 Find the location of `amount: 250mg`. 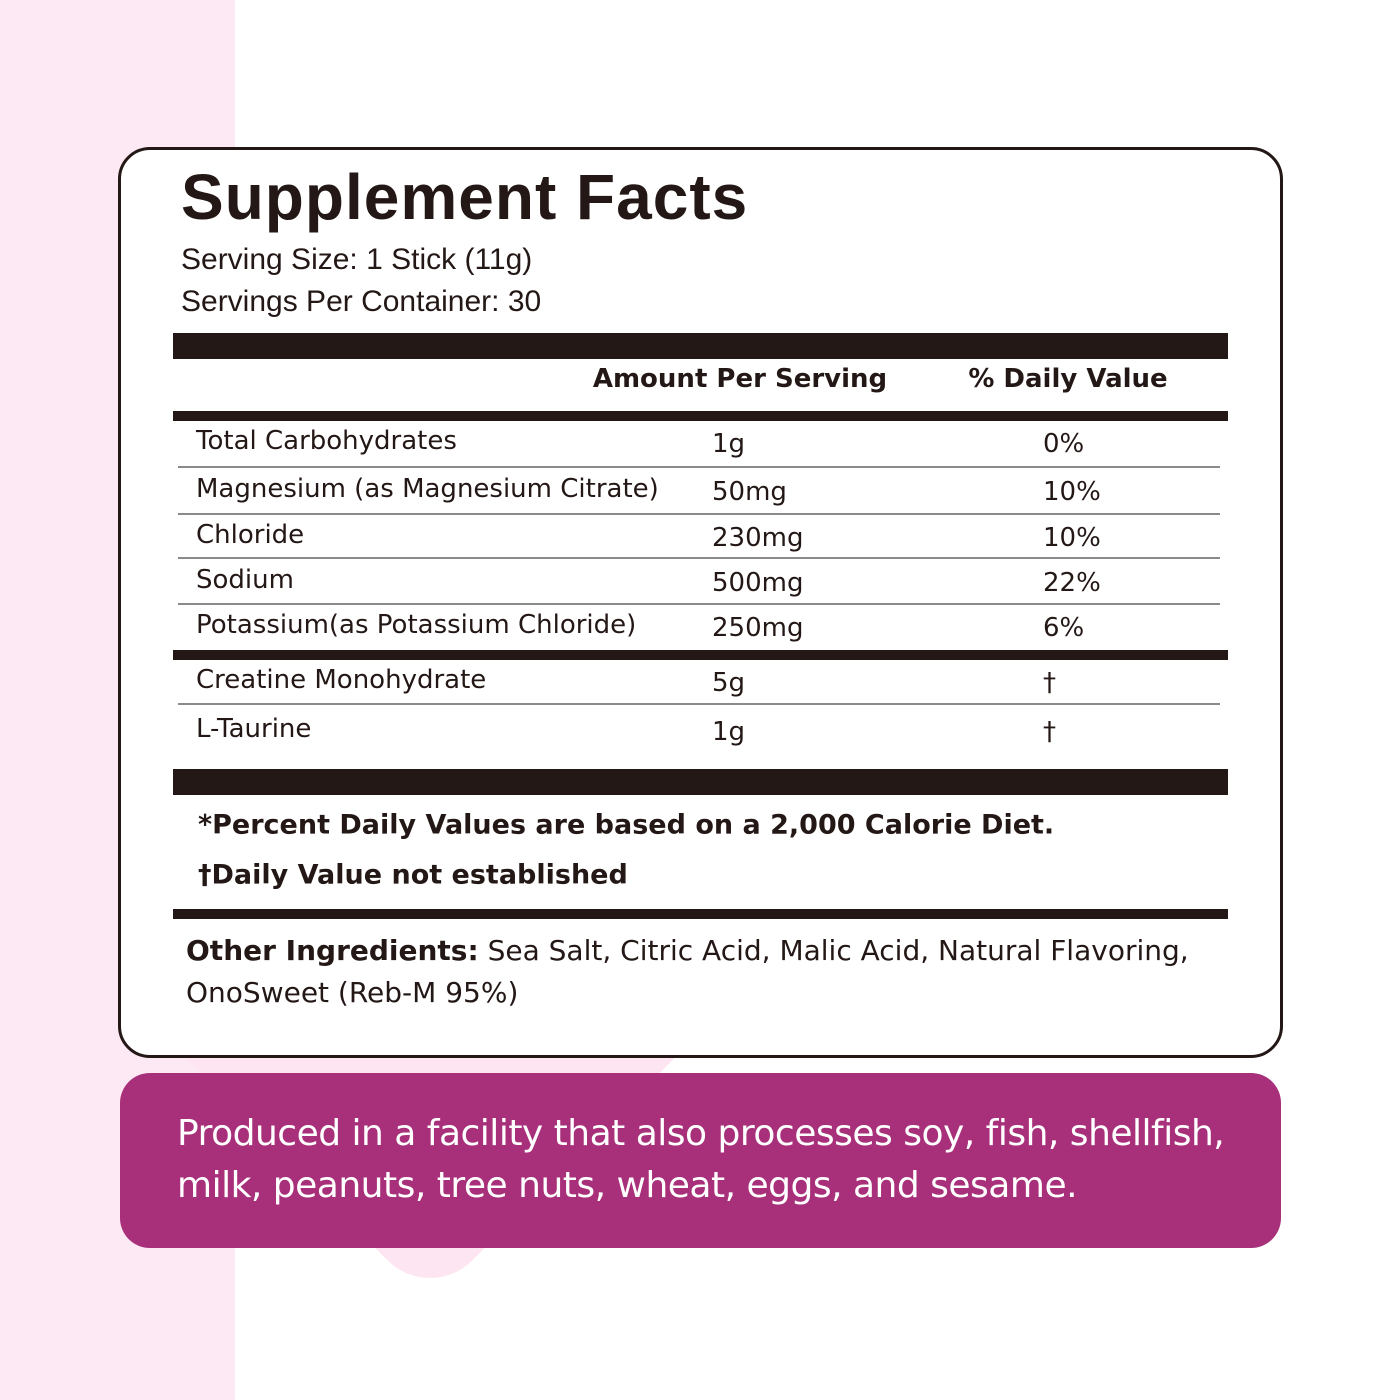

amount: 250mg is located at coordinates (758, 628).